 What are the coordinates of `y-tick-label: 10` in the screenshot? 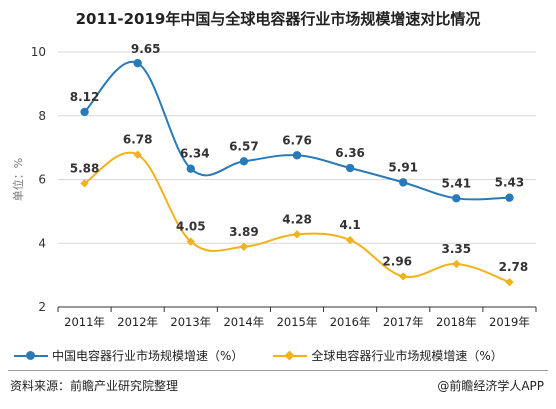 It's located at (38, 52).